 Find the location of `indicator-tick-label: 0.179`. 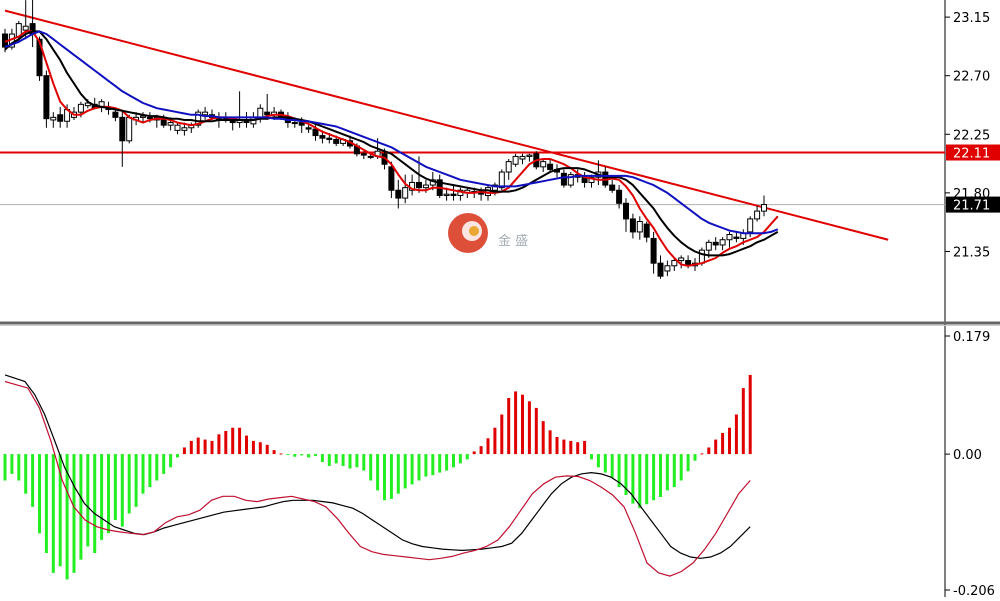

indicator-tick-label: 0.179 is located at coordinates (971, 337).